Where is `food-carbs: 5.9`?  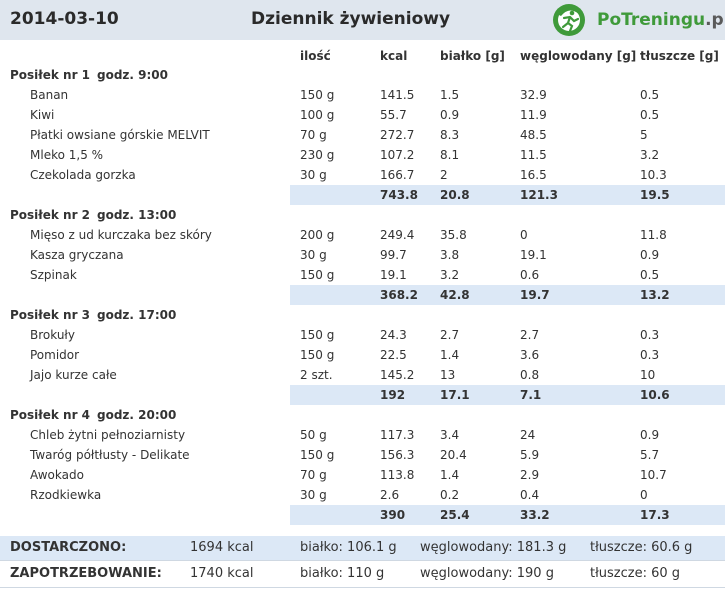
food-carbs: 5.9 is located at coordinates (530, 455).